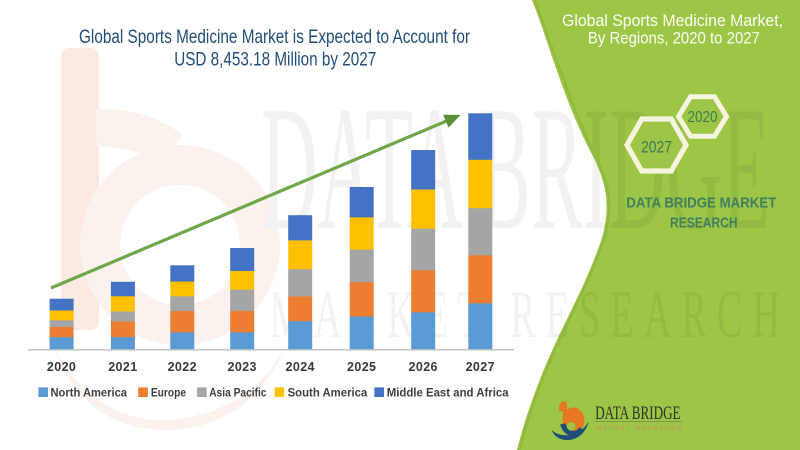  I want to click on svg-text: 2021, so click(122, 367).